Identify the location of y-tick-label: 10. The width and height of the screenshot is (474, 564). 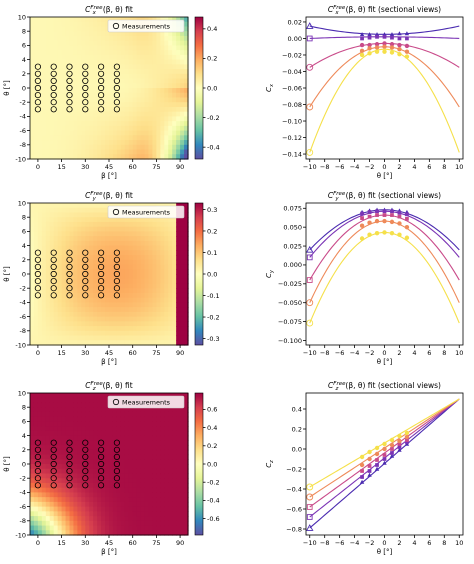
(22, 203).